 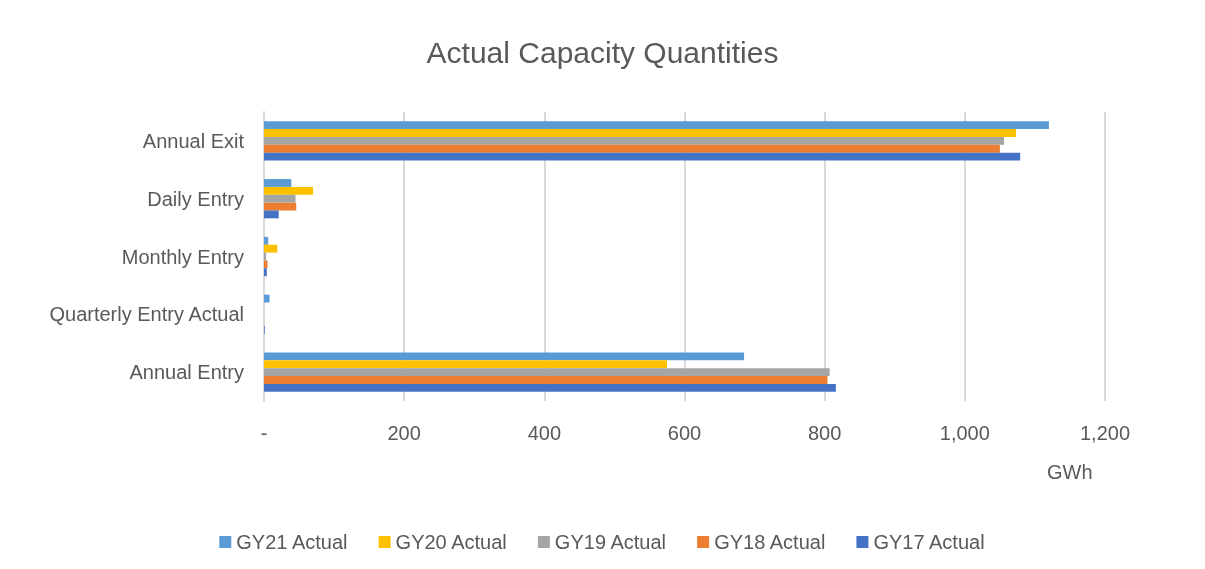 I want to click on x-tick-label: 200, so click(x=404, y=433).